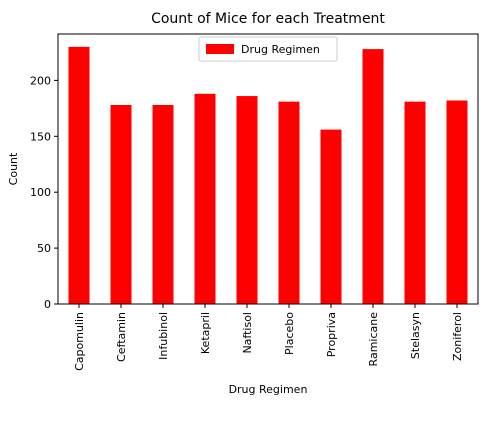 This screenshot has width=499, height=421. What do you see at coordinates (331, 334) in the screenshot?
I see `x-tick-label: Propriva` at bounding box center [331, 334].